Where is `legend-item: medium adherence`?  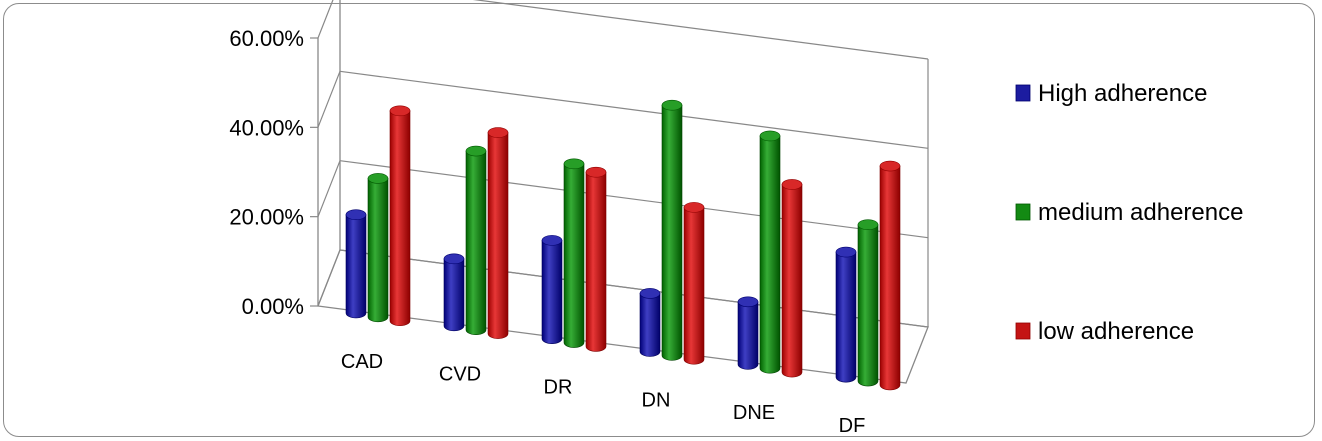
legend-item: medium adherence is located at coordinates (1129, 212).